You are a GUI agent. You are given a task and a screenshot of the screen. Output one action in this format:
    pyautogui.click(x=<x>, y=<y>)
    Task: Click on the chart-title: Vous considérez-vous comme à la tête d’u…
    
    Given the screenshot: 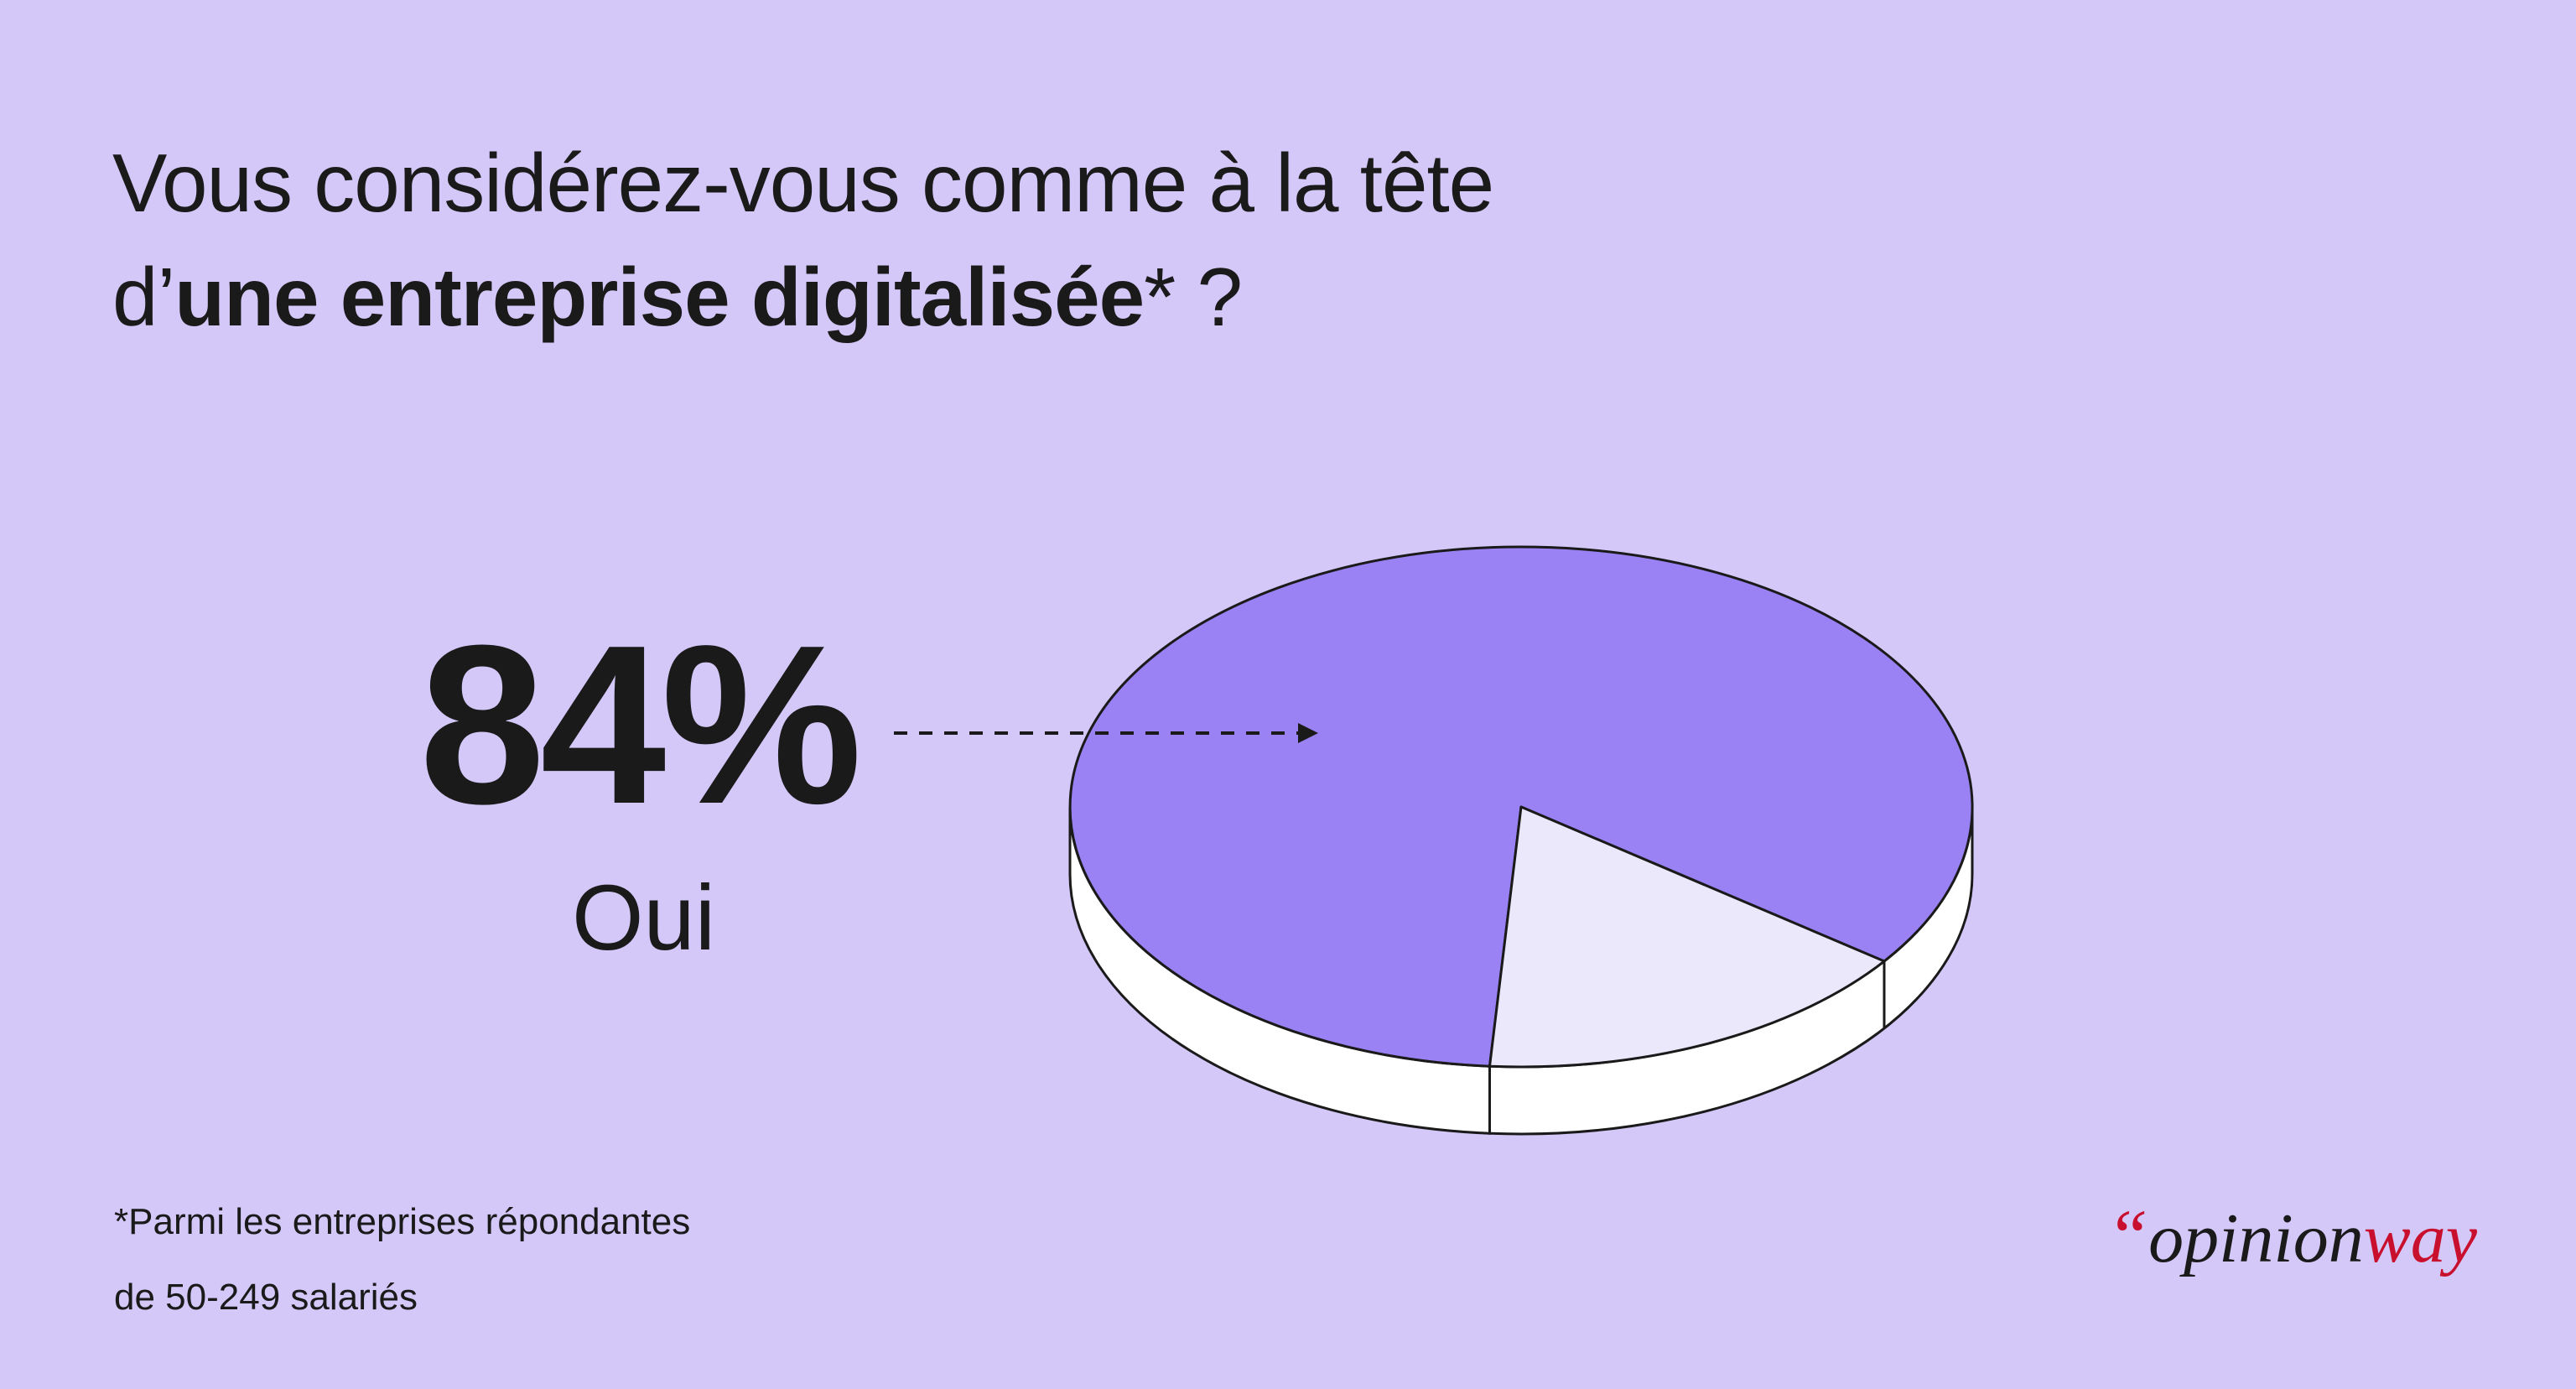 What is the action you would take?
    pyautogui.click(x=803, y=240)
    